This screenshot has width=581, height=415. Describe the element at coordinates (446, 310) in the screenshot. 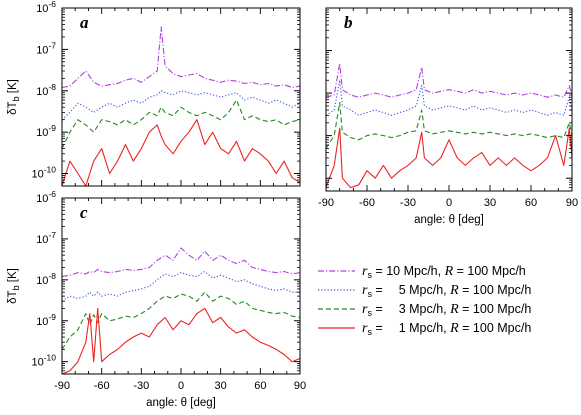

I see `legend-label: rs = 3 Mpc/h, R = 100 Mpc/h` at that location.